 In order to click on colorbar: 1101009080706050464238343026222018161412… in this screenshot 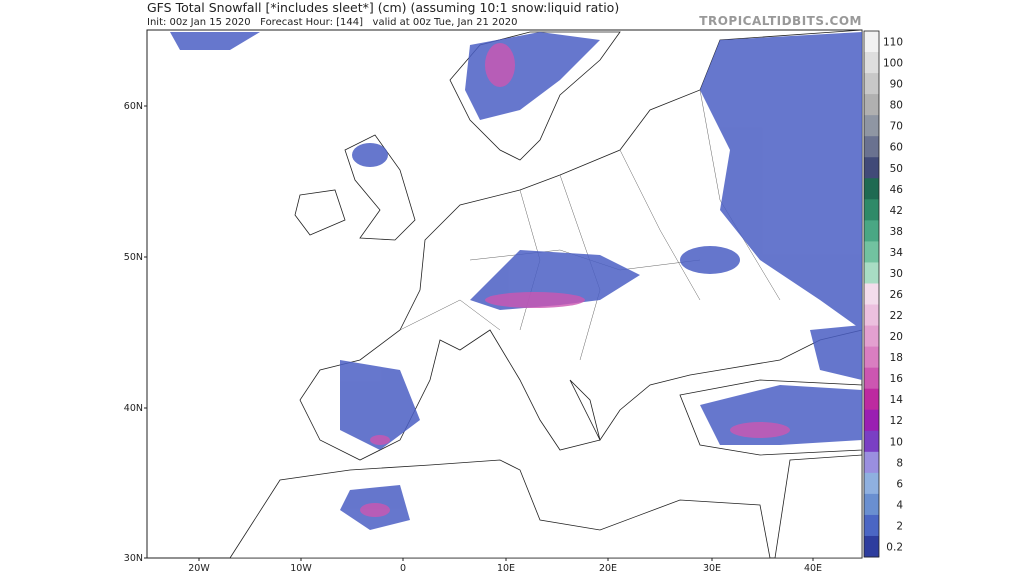, I will do `click(883, 294)`.